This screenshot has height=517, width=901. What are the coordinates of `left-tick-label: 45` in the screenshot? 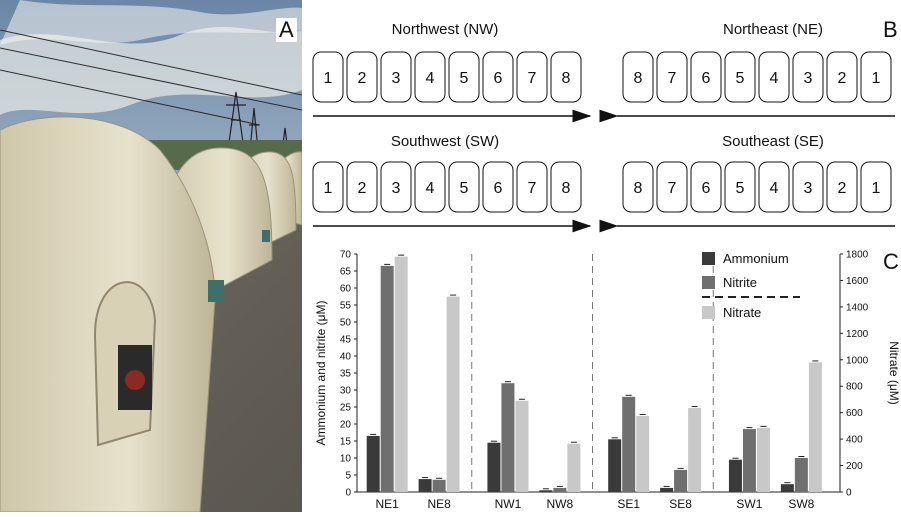 It's located at (346, 340).